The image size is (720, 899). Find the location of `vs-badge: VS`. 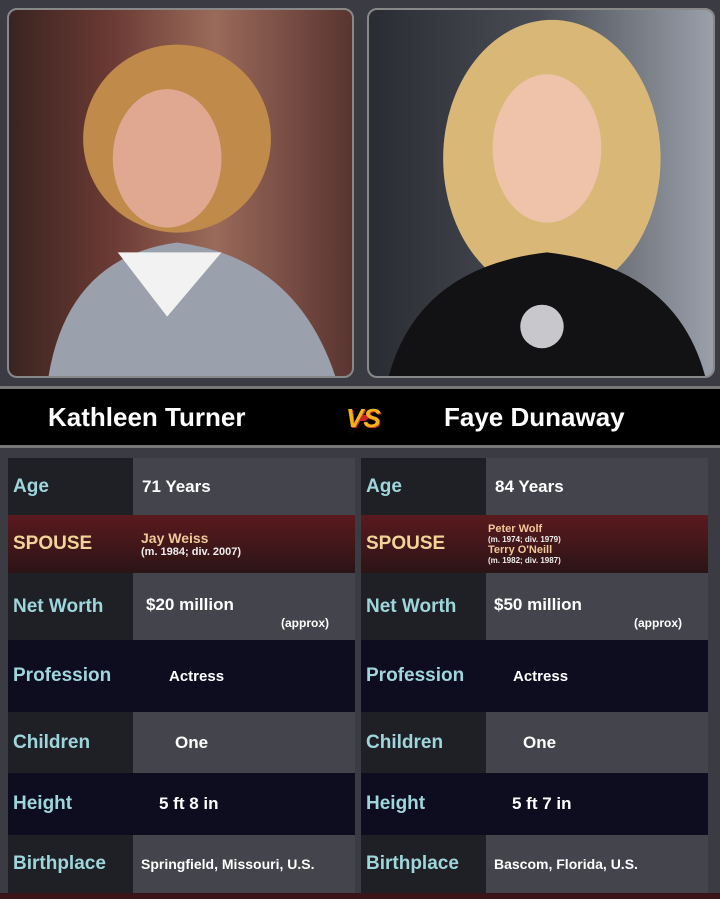

vs-badge: VS is located at coordinates (362, 419).